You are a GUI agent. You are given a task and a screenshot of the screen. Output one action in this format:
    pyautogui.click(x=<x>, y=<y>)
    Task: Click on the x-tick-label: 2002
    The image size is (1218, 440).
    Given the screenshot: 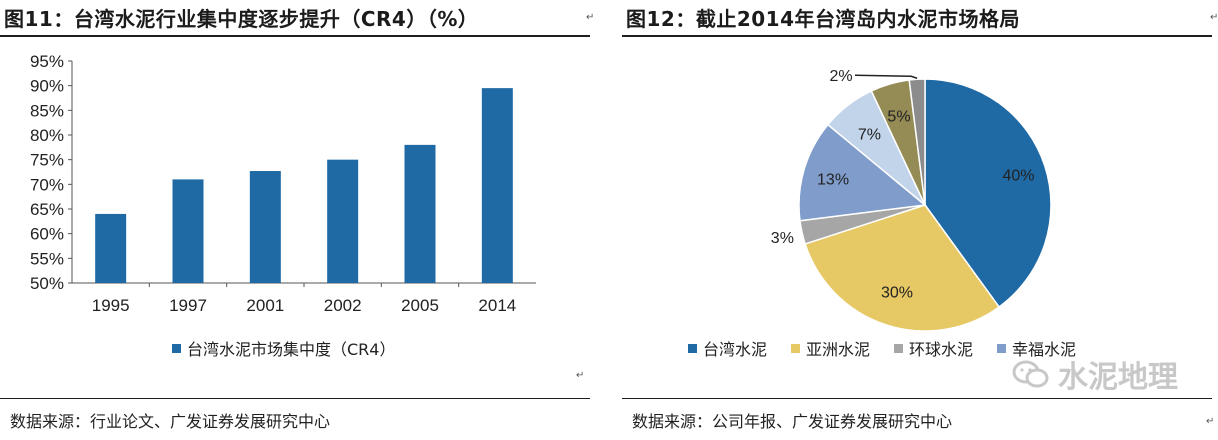 What is the action you would take?
    pyautogui.click(x=343, y=305)
    